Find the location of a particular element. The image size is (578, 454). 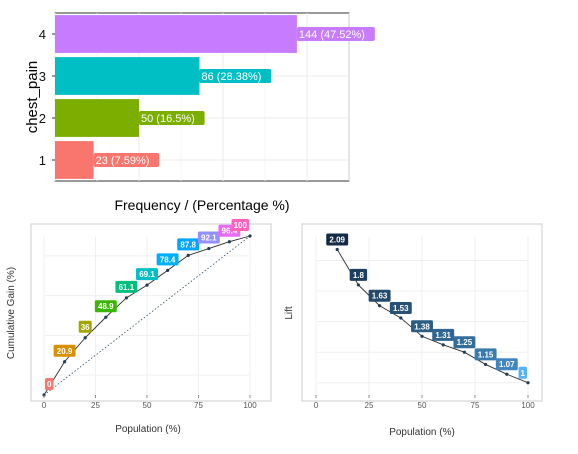

data-label: 0 is located at coordinates (49, 384).